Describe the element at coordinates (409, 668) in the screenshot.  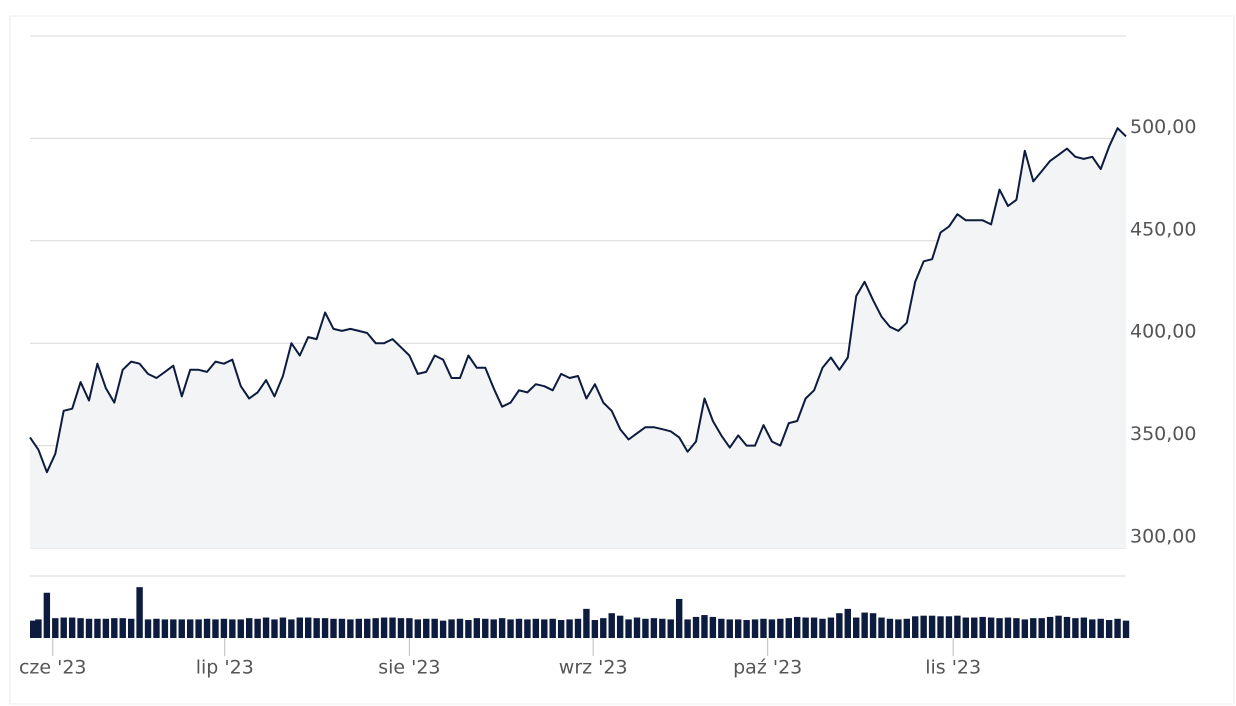
I see `x-tick-label: sie '23` at that location.